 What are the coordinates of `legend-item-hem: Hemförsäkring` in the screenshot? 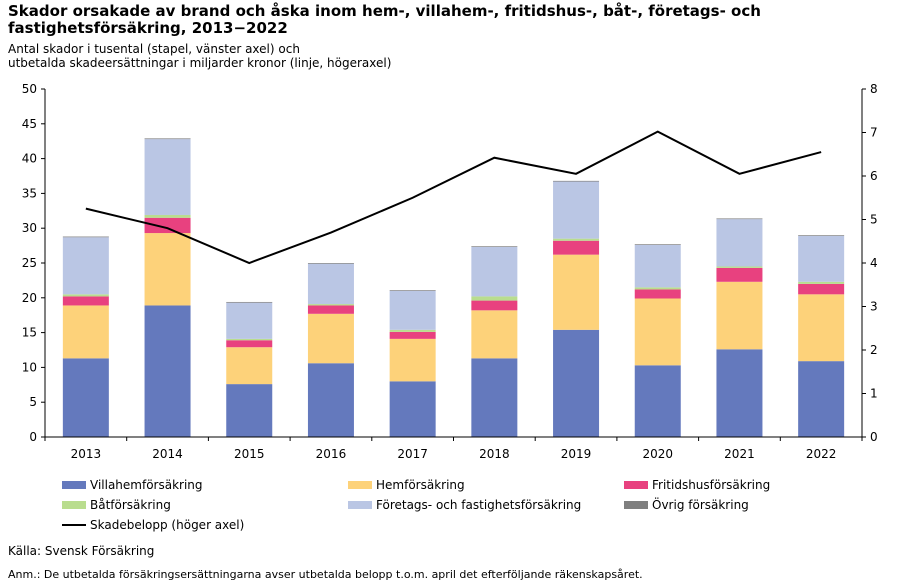 It's located at (406, 485).